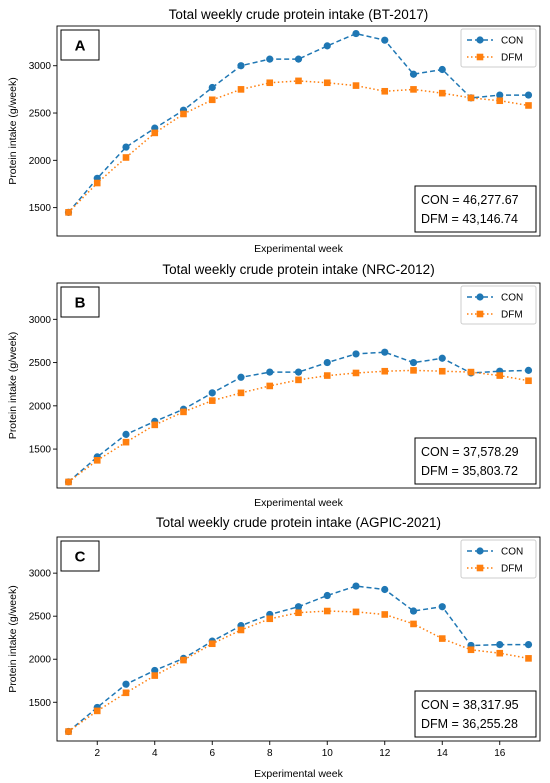 Image resolution: width=550 pixels, height=783 pixels. Describe the element at coordinates (328, 753) in the screenshot. I see `x-tick-label: 10` at that location.